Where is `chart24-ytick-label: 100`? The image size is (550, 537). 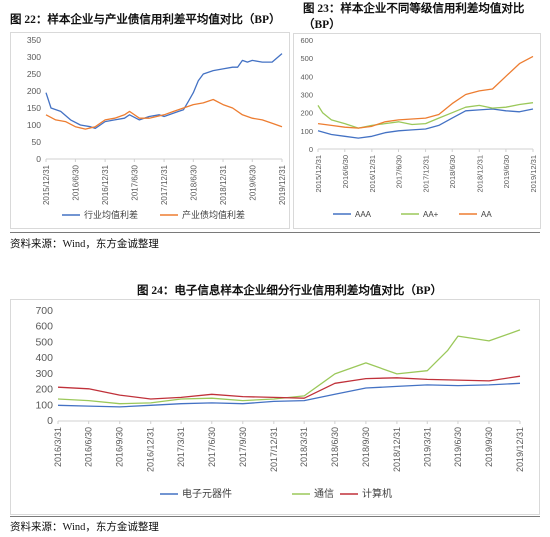 chart24-ytick-label: 100 is located at coordinates (44, 405).